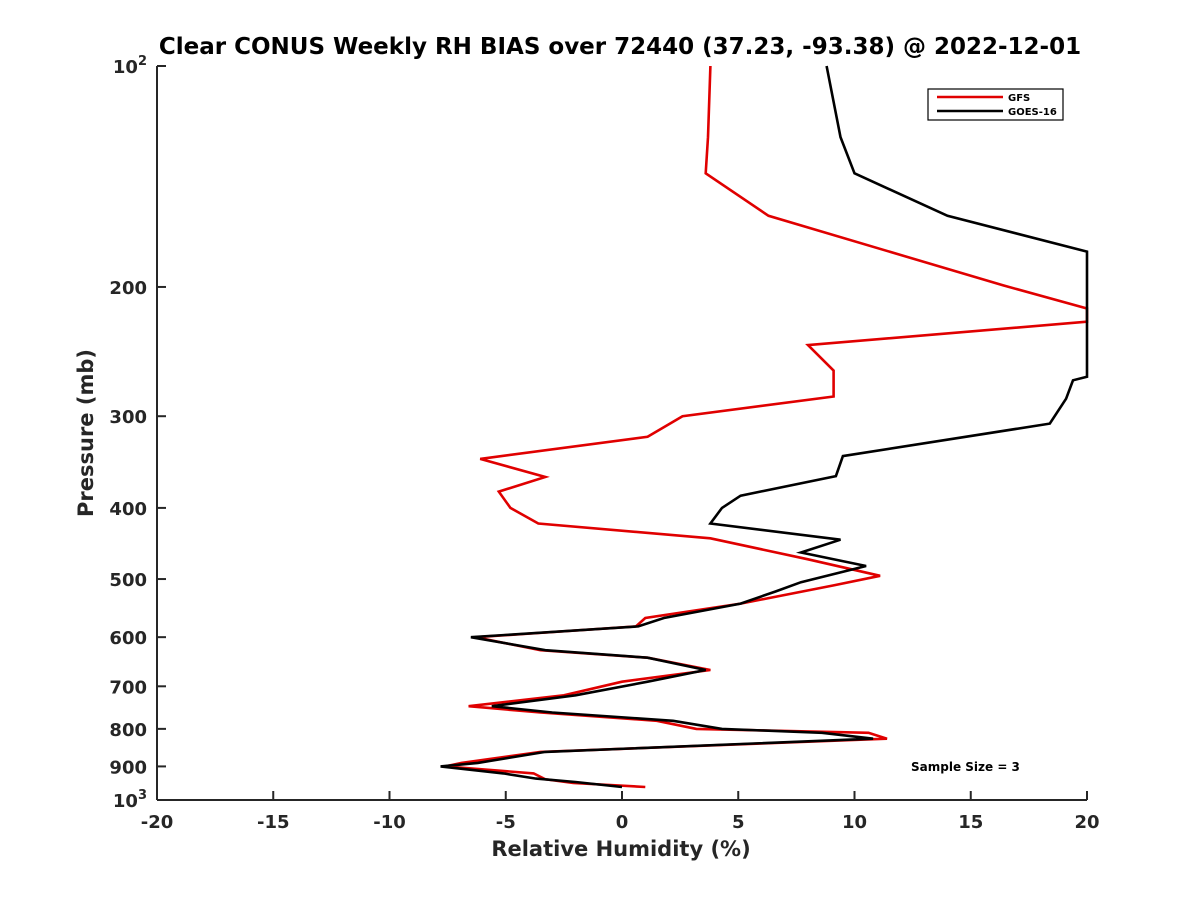 This screenshot has width=1200, height=900. Describe the element at coordinates (620, 849) in the screenshot. I see `x-axis-title: Relative Humidity (%)` at that location.